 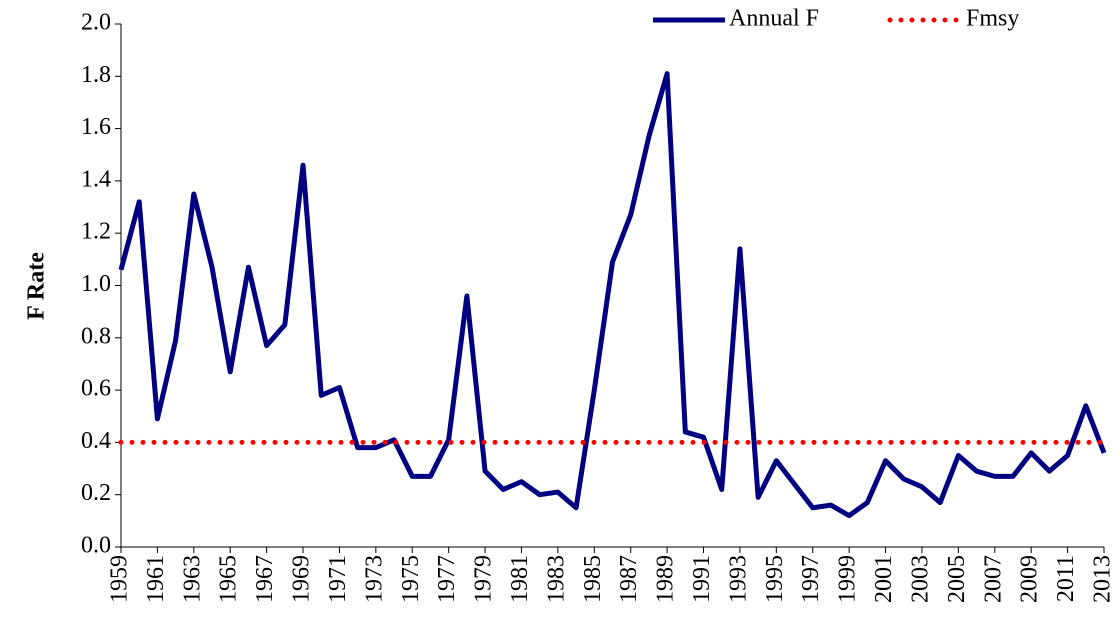 What do you see at coordinates (738, 579) in the screenshot?
I see `x-tick-label: 1993` at bounding box center [738, 579].